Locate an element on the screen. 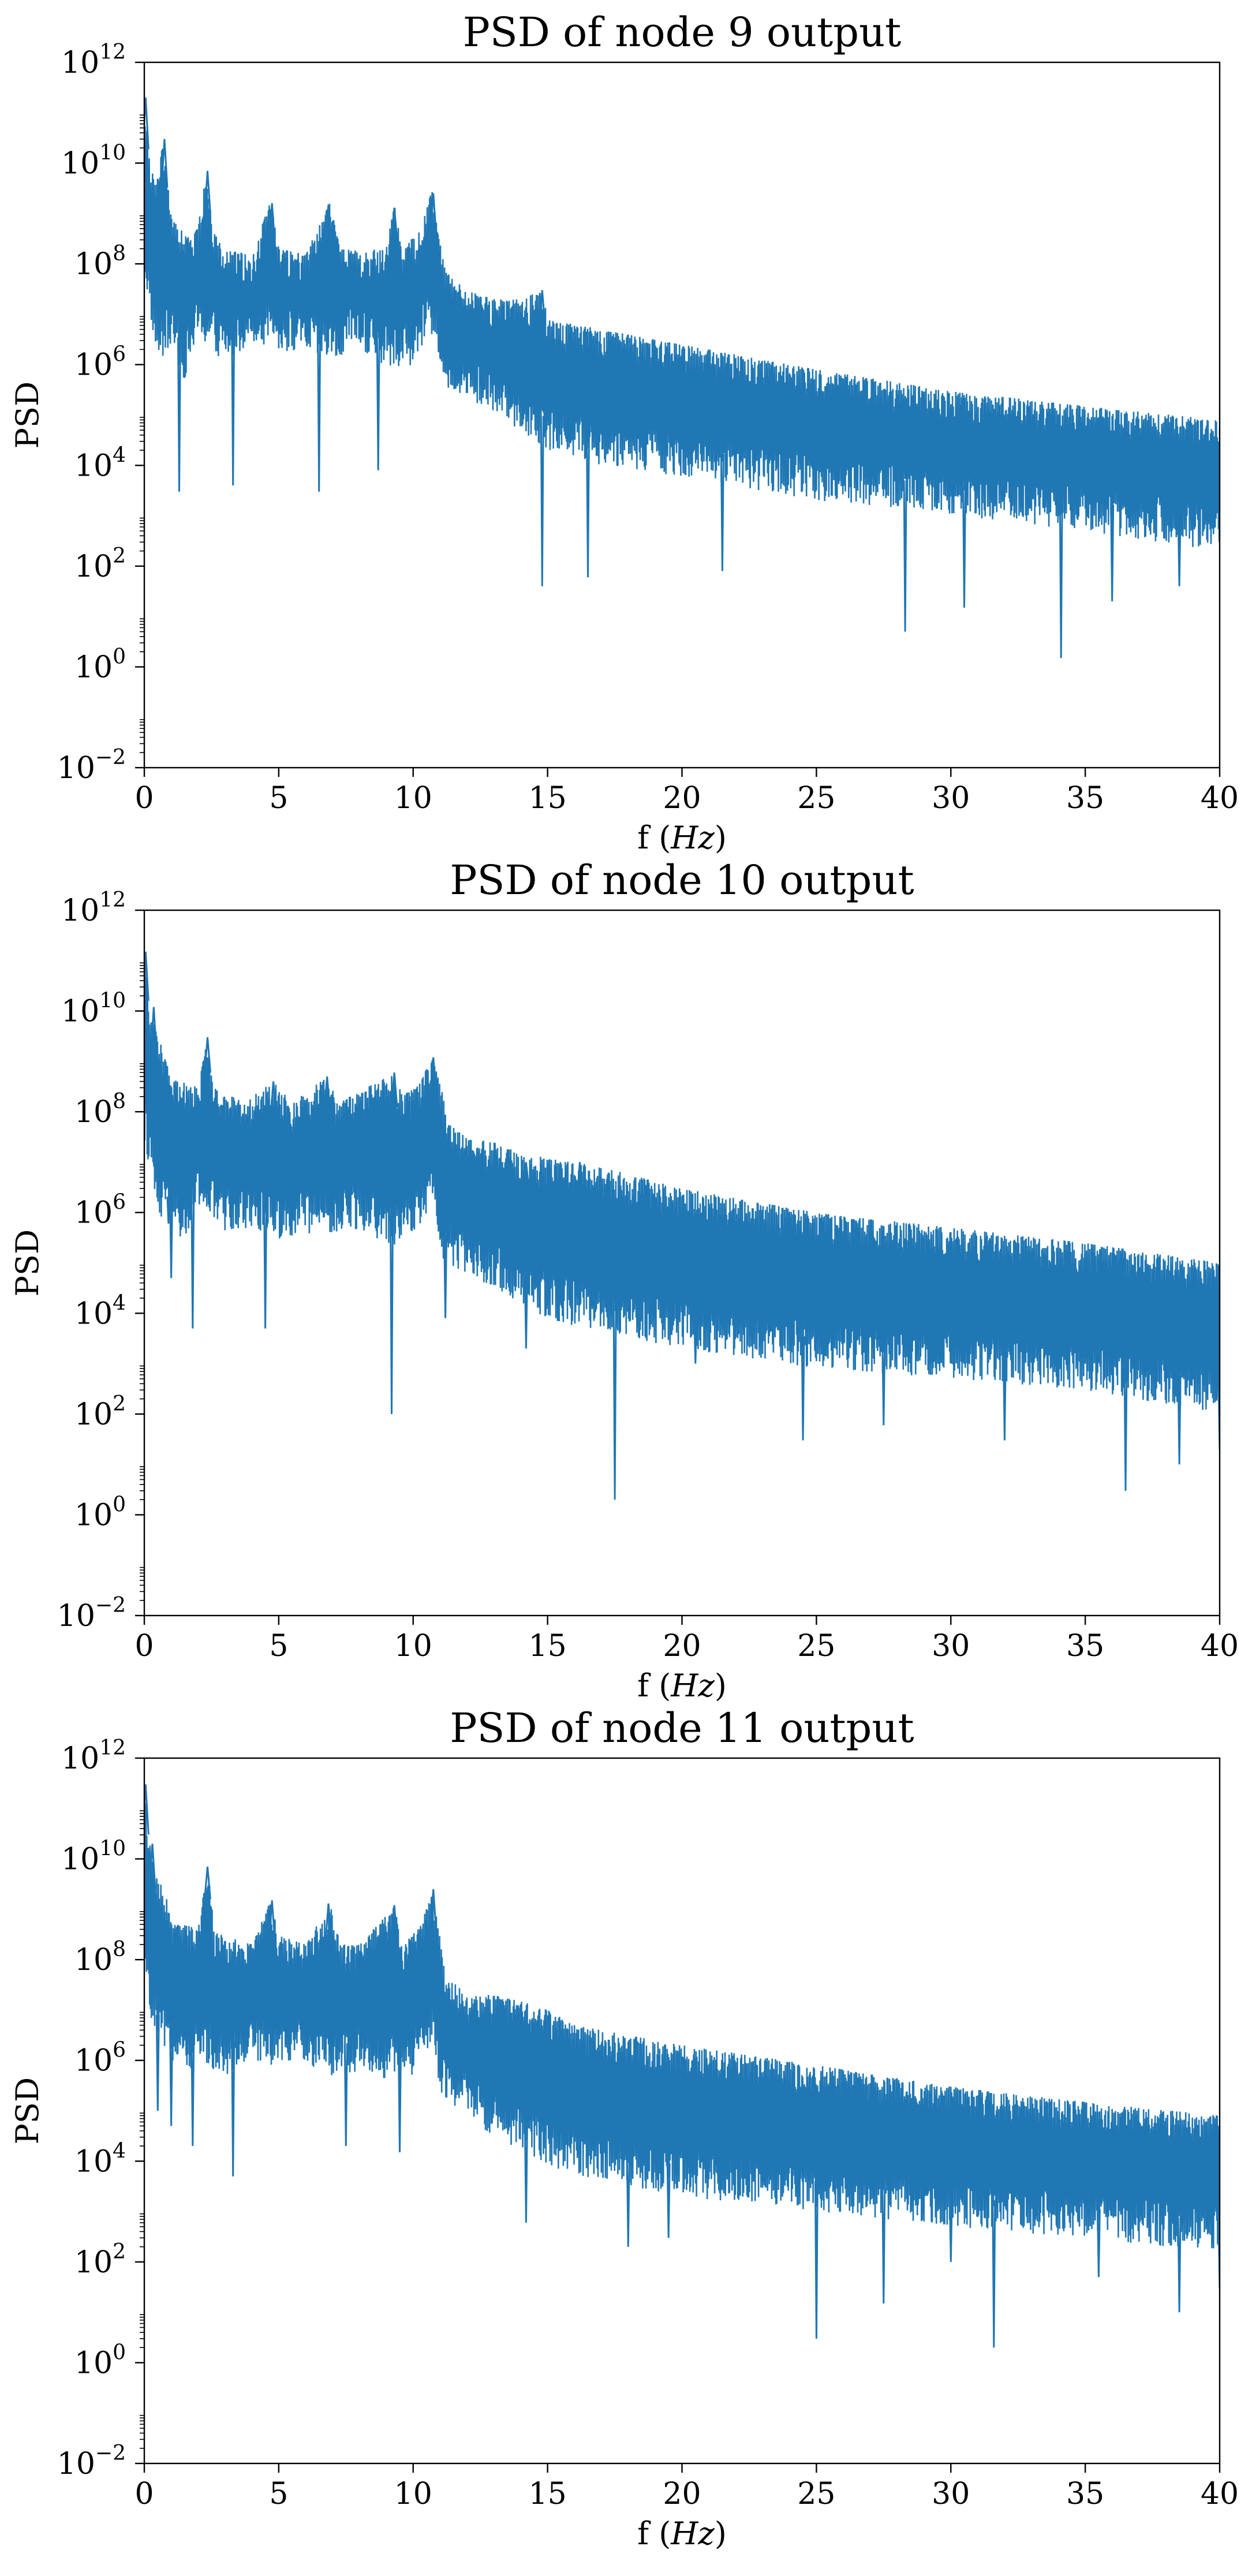  chart-title: PSD of node 9 output is located at coordinates (682, 32).